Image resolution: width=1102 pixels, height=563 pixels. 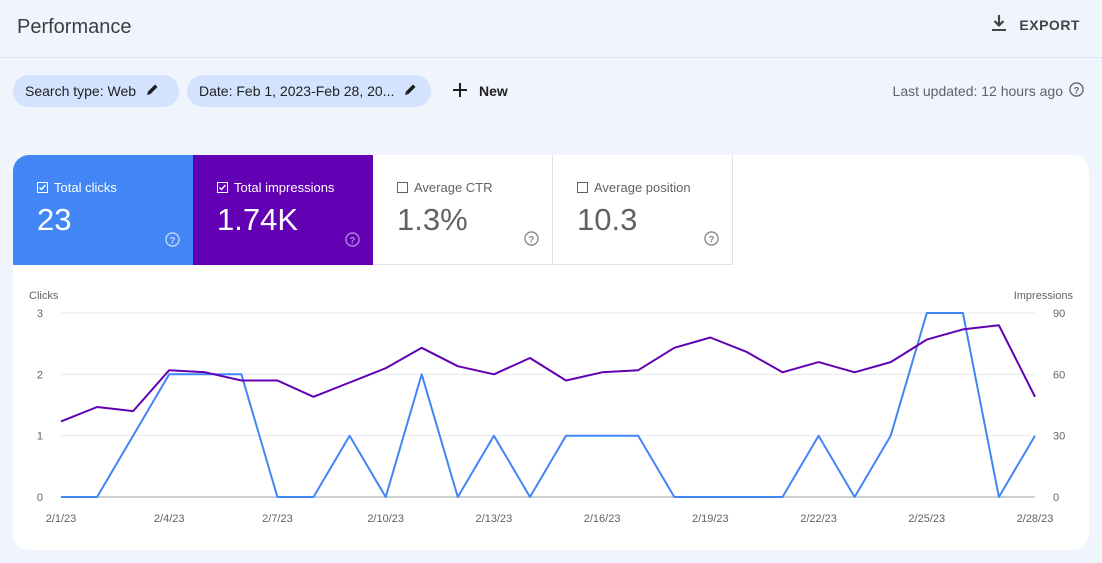 What do you see at coordinates (494, 519) in the screenshot?
I see `x-tick-label: 2/13/23` at bounding box center [494, 519].